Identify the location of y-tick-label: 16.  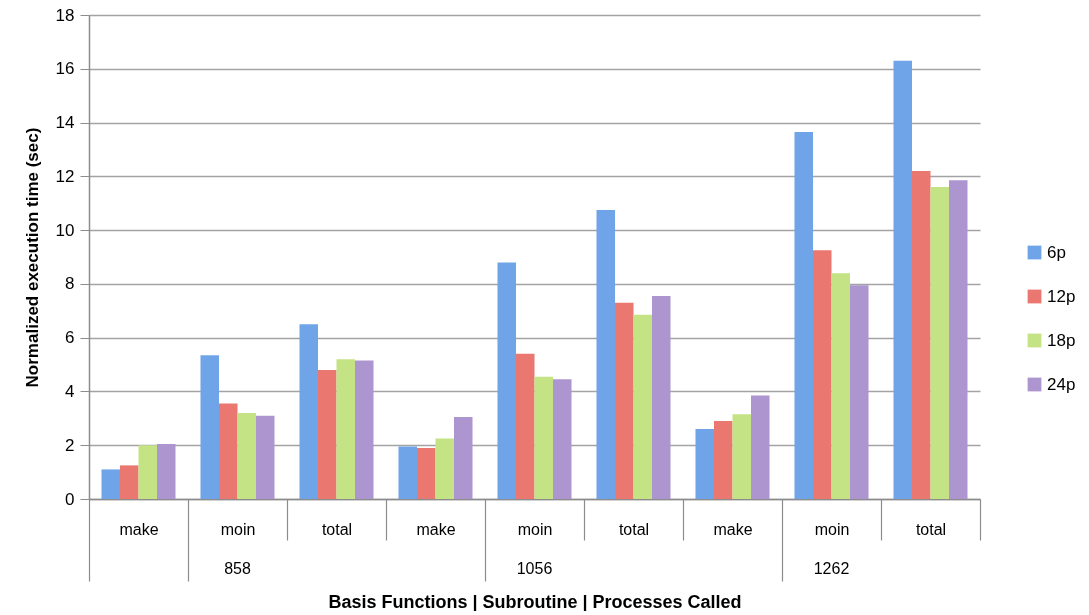
(65, 69).